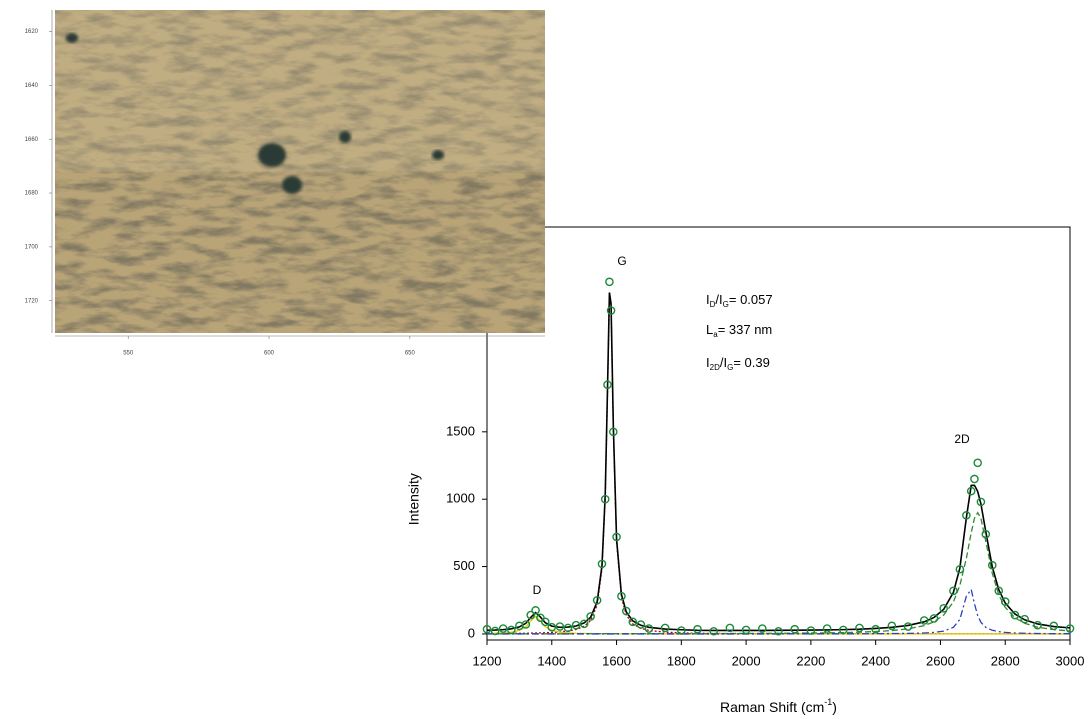 This screenshot has height=719, width=1088. Describe the element at coordinates (709, 329) in the screenshot. I see `annotation-part: L` at that location.